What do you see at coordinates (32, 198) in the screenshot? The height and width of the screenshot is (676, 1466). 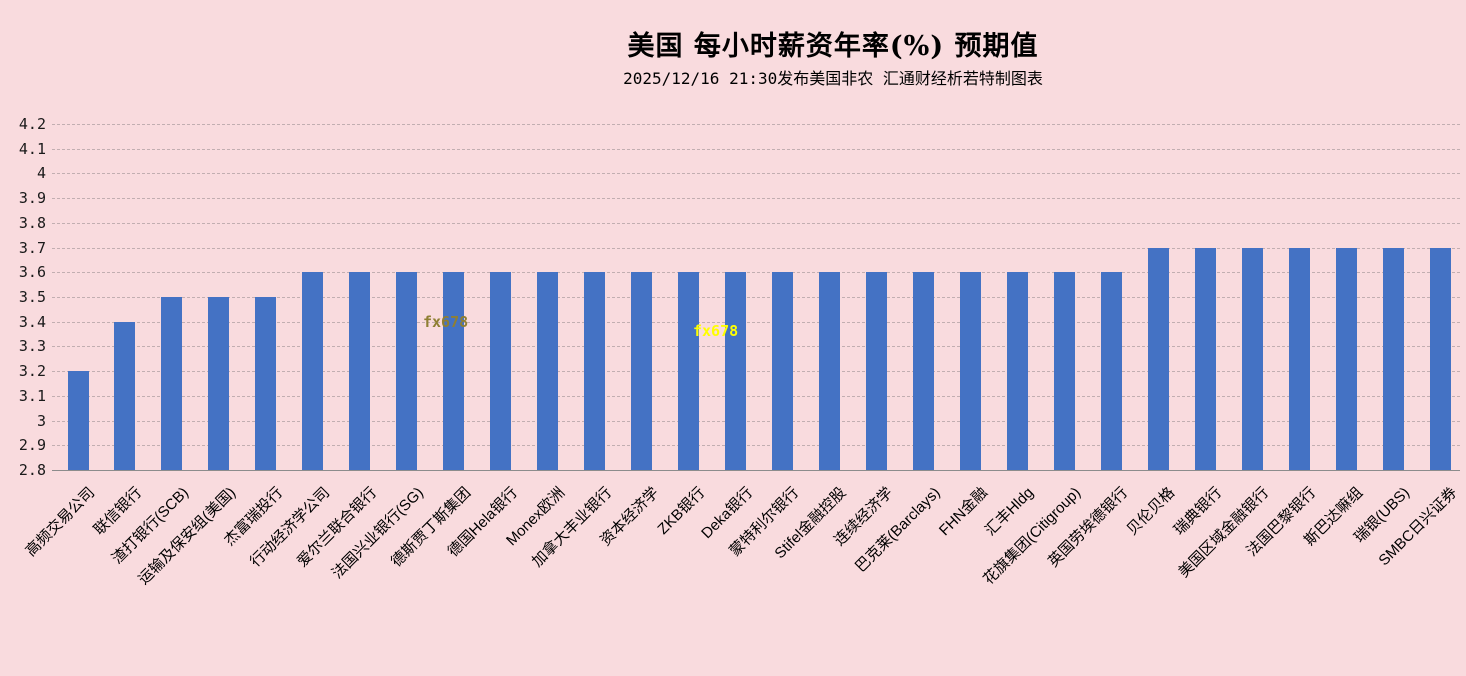 I see `y-tick-label: 3.9` at bounding box center [32, 198].